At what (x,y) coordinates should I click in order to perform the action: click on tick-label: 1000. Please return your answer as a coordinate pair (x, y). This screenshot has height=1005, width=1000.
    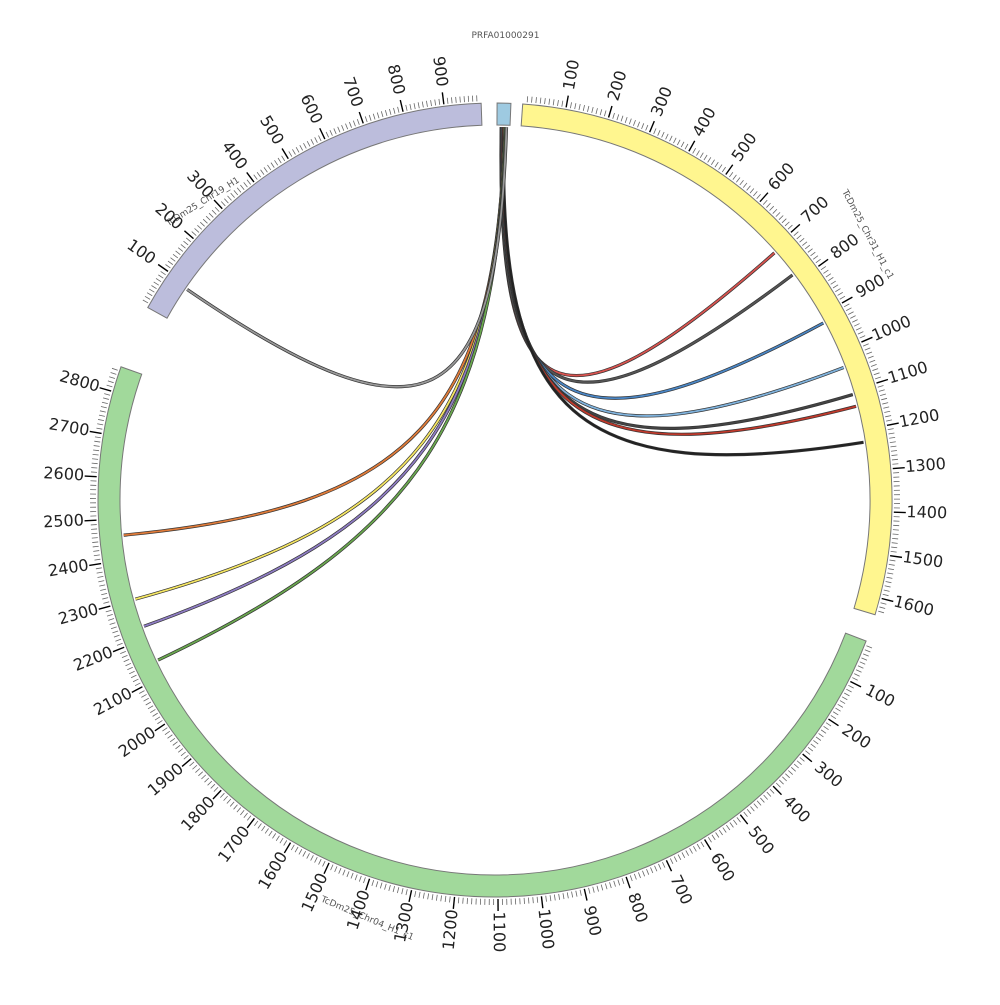
    Looking at the image, I should click on (546, 929).